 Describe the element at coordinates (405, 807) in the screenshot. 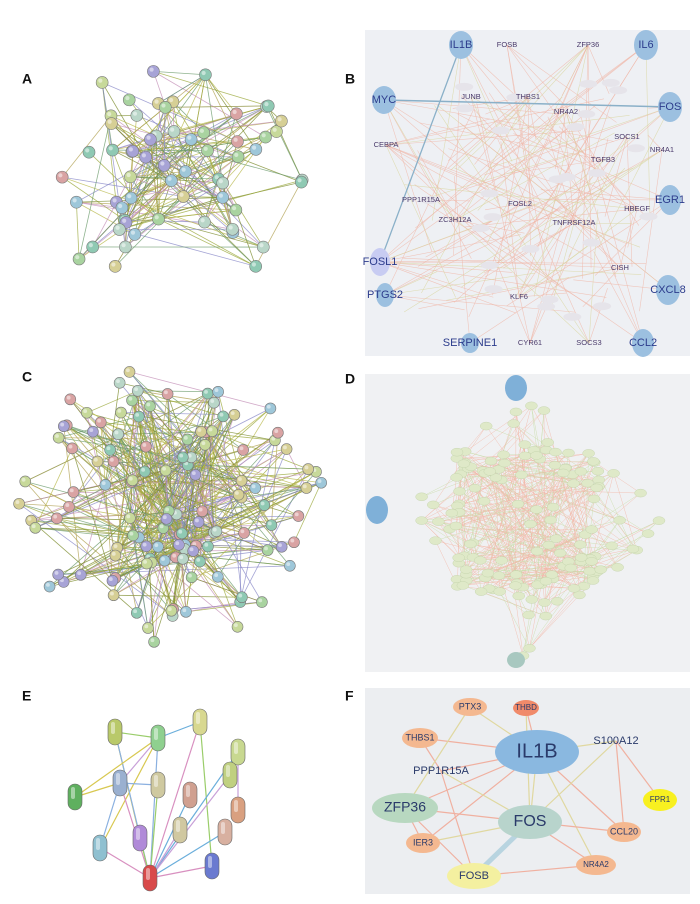

I see `node-label: ZFP36` at that location.